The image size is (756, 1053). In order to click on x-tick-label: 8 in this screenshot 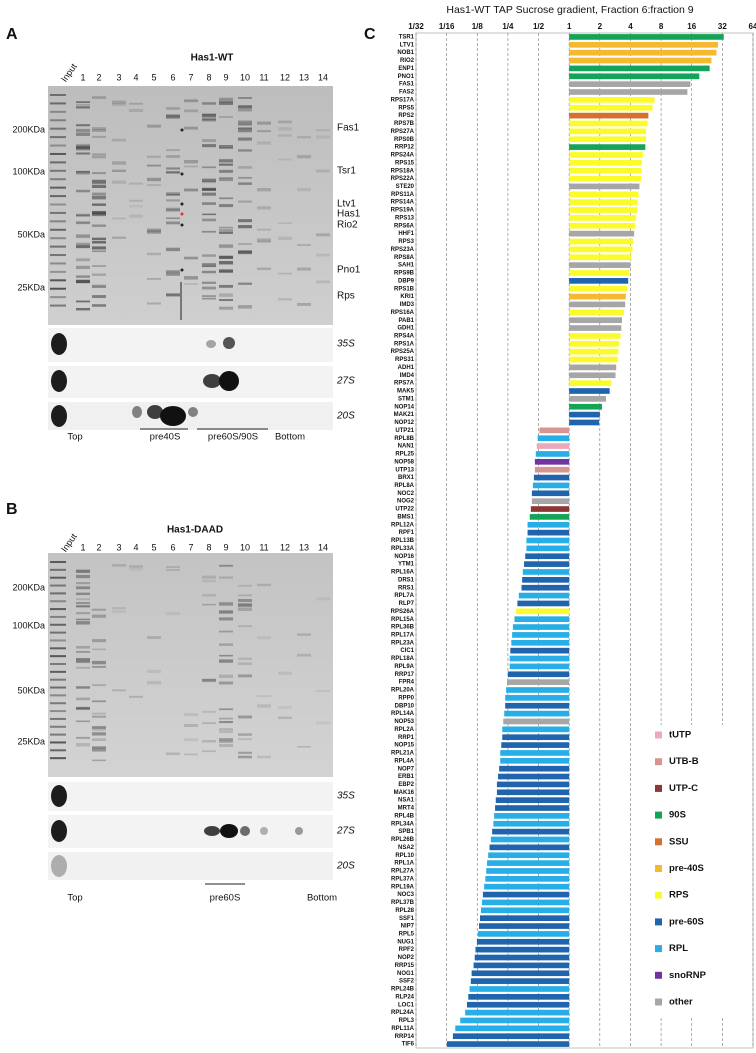, I will do `click(661, 26)`.